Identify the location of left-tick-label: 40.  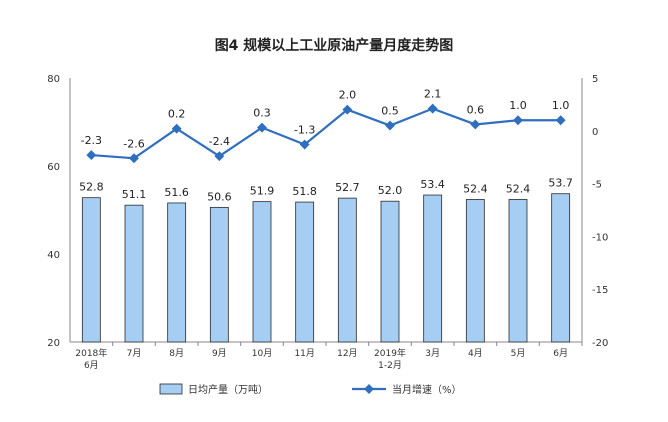
(53, 255).